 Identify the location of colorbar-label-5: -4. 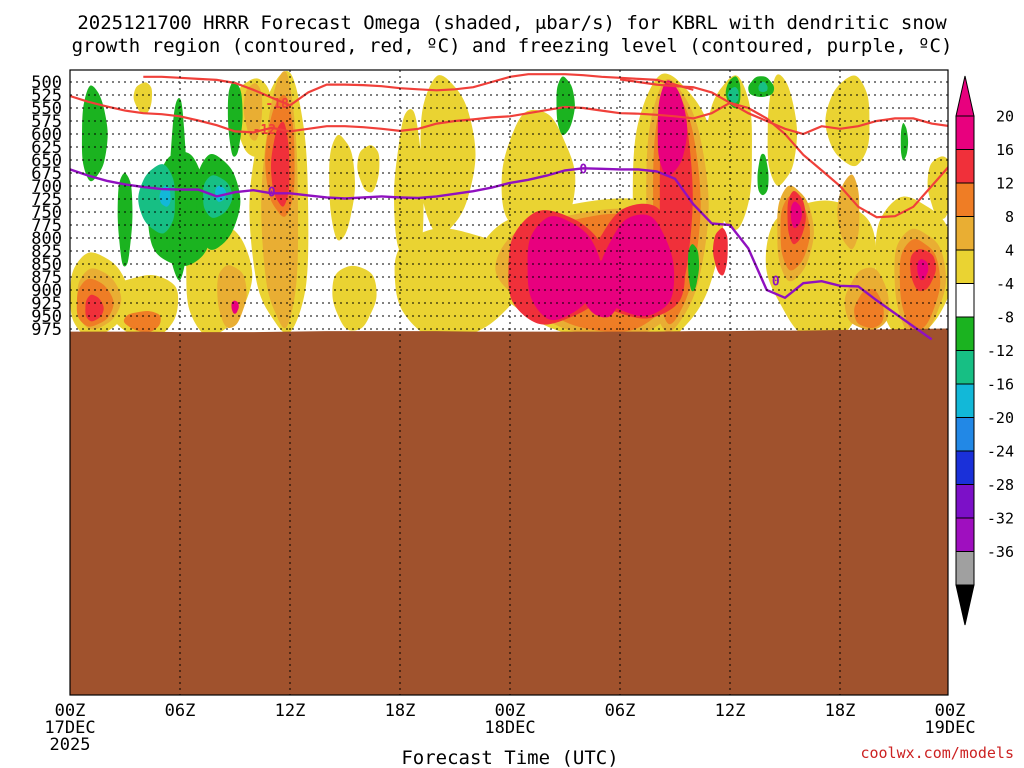
(1005, 284).